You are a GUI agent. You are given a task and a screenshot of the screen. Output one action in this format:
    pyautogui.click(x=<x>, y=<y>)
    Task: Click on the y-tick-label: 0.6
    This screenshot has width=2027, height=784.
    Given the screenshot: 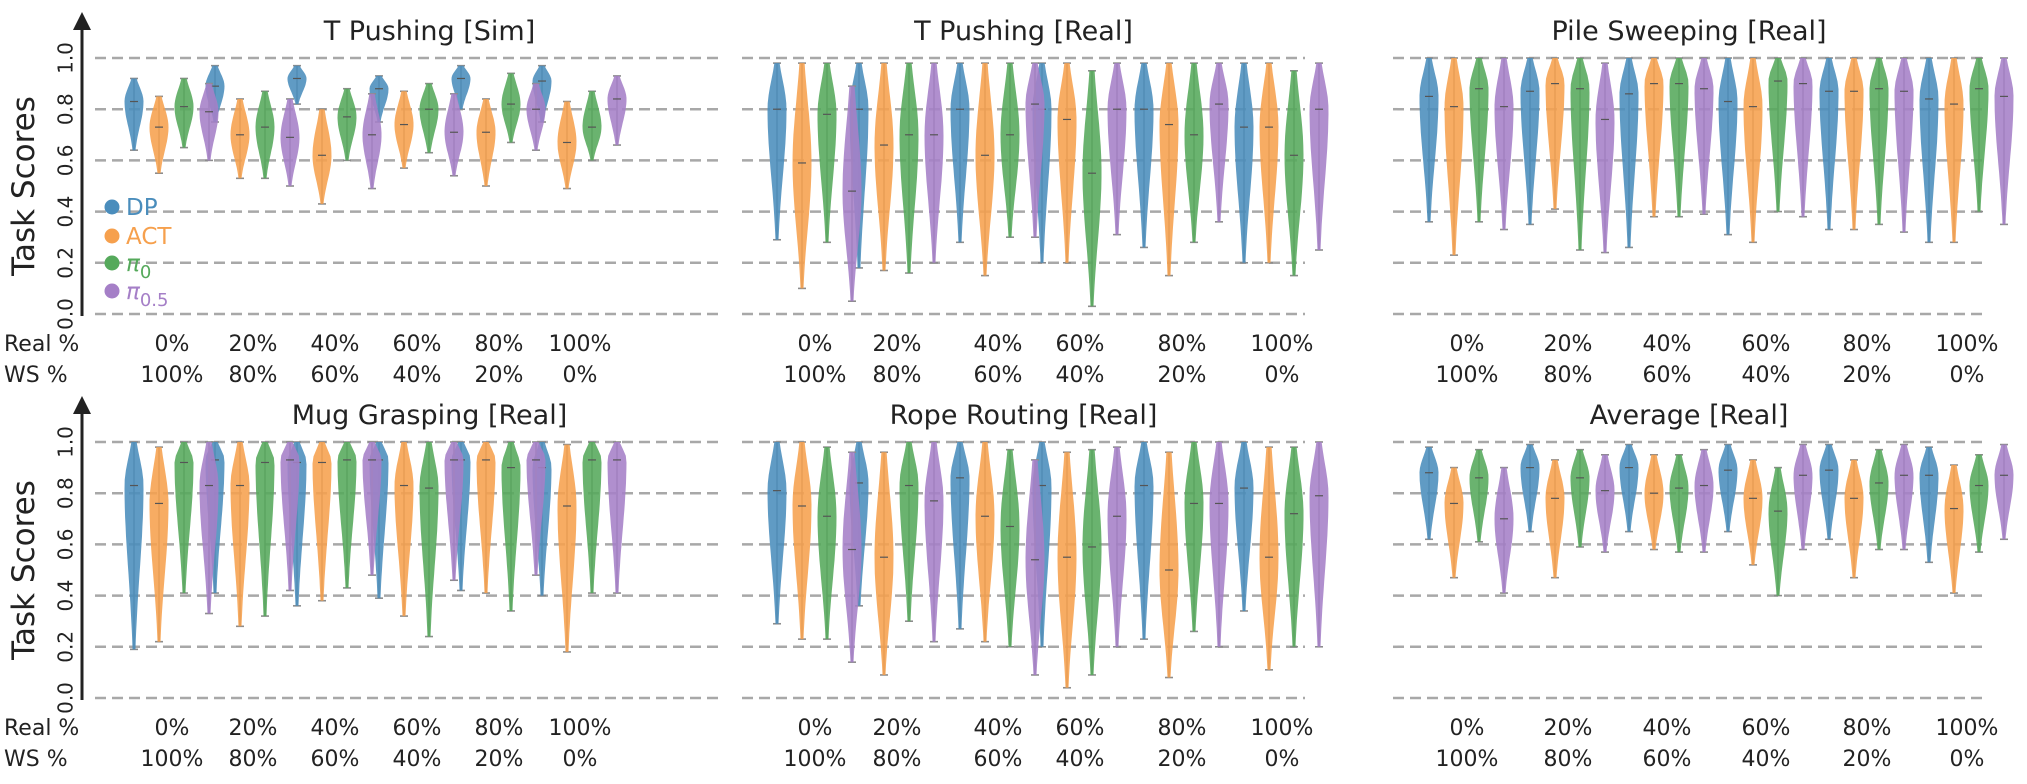 What is the action you would take?
    pyautogui.click(x=66, y=544)
    